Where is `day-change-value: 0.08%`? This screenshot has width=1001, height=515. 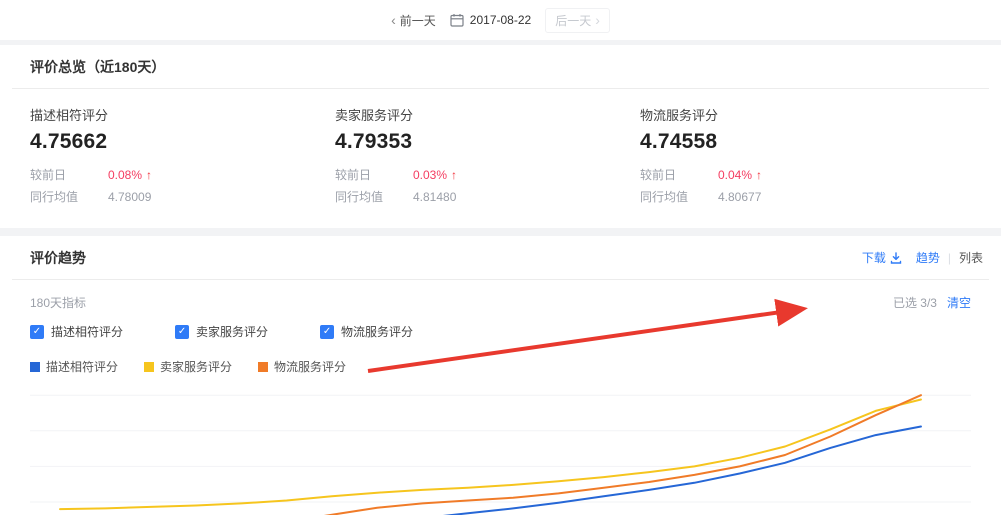 day-change-value: 0.08% is located at coordinates (125, 174).